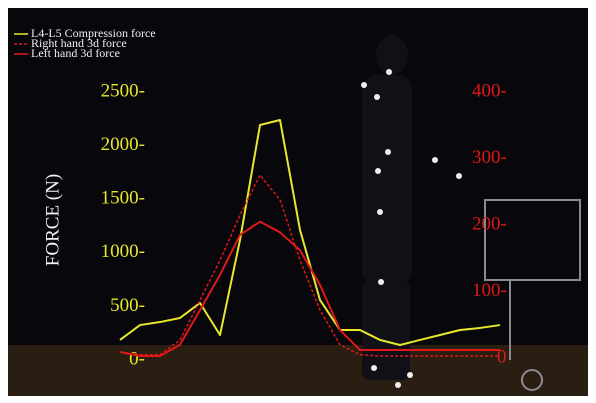 Image resolution: width=596 pixels, height=403 pixels. I want to click on y-tick-label: 2500-, so click(123, 90).